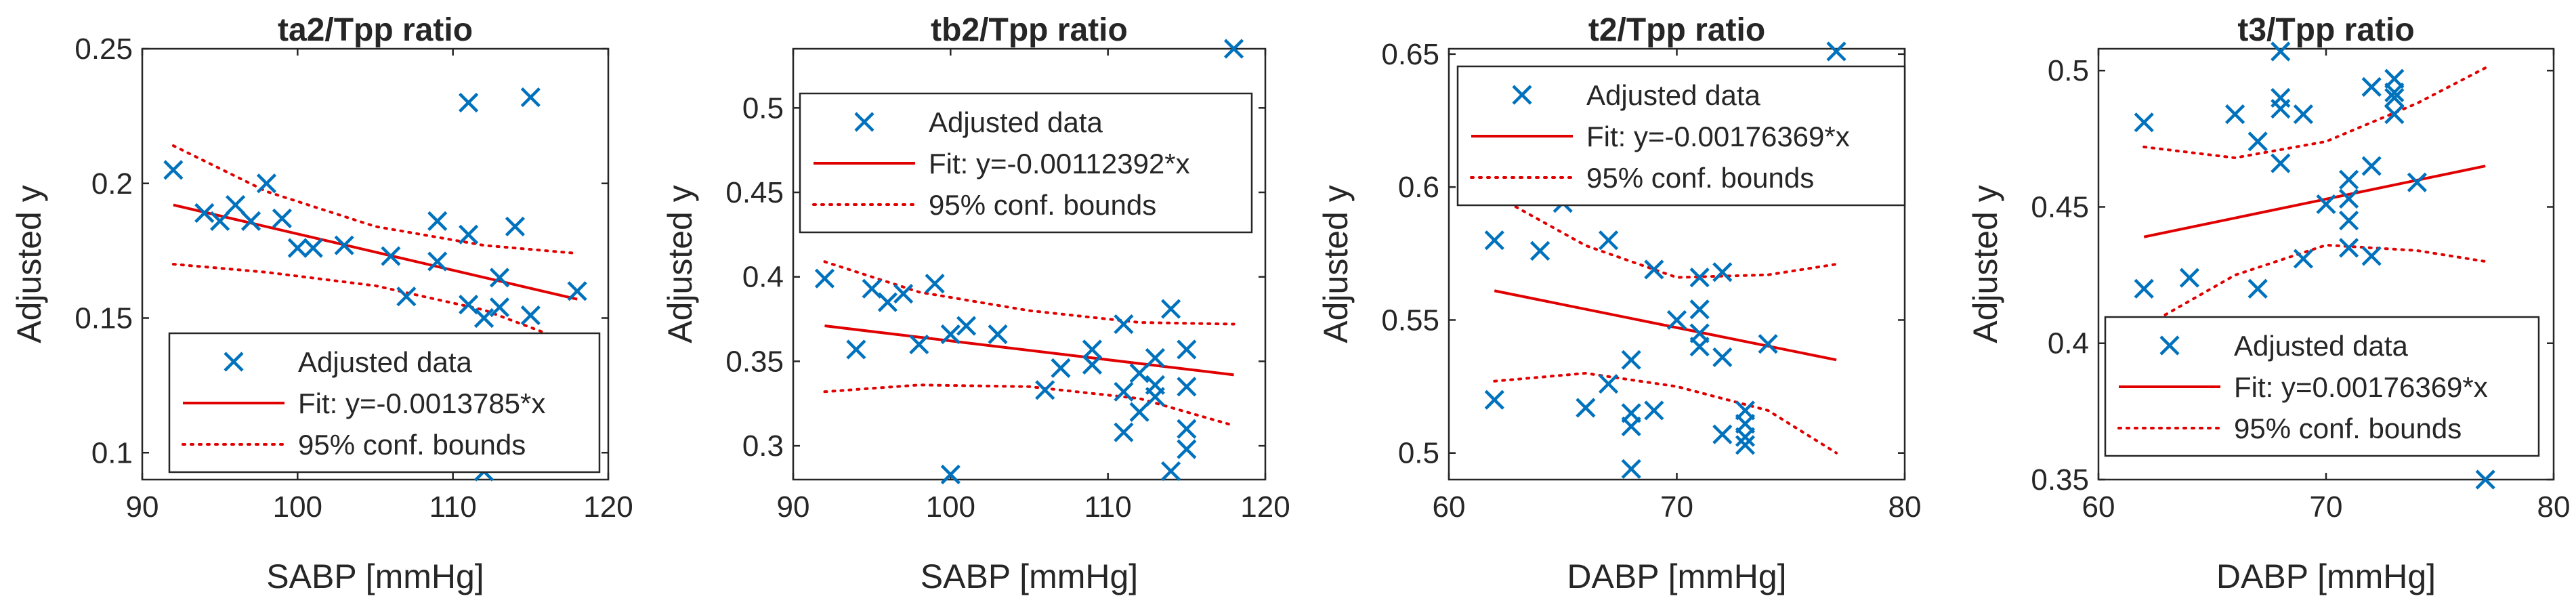 The width and height of the screenshot is (2576, 611). What do you see at coordinates (1418, 187) in the screenshot?
I see `y-tick-label: 0.6` at bounding box center [1418, 187].